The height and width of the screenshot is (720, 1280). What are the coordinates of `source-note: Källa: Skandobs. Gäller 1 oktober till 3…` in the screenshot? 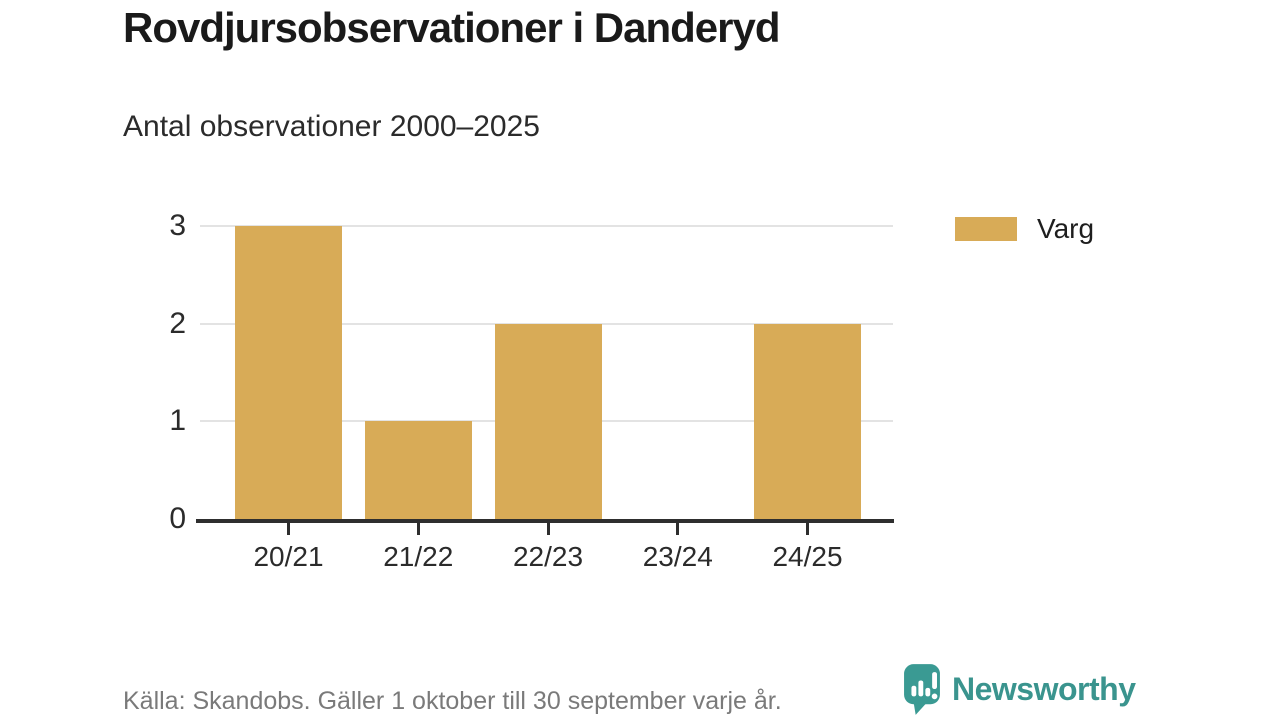 It's located at (452, 701).